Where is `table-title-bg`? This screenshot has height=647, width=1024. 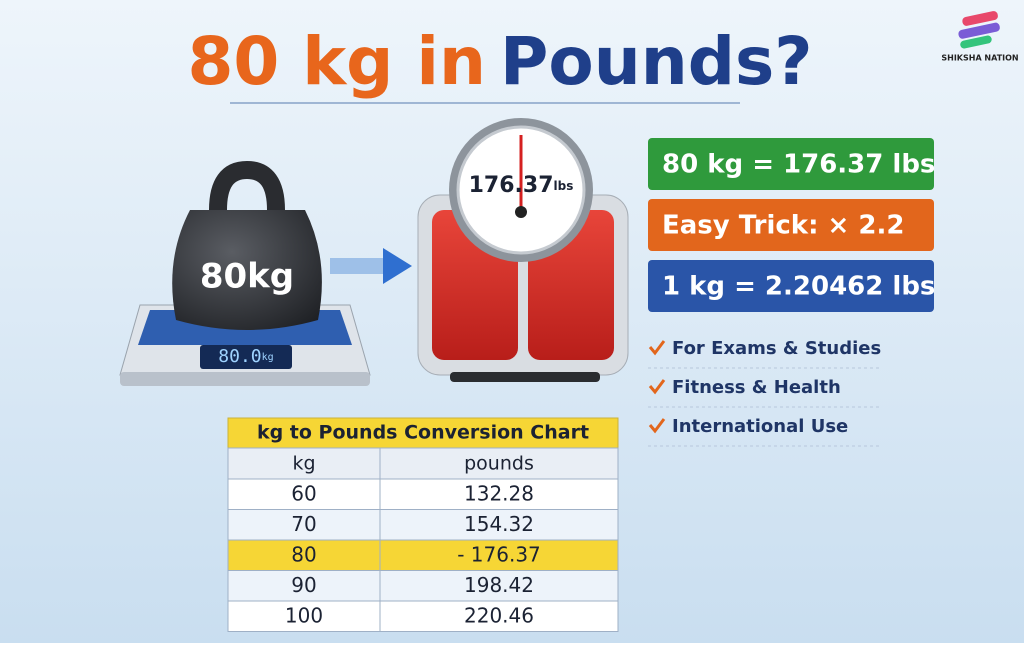 table-title-bg is located at coordinates (423, 433).